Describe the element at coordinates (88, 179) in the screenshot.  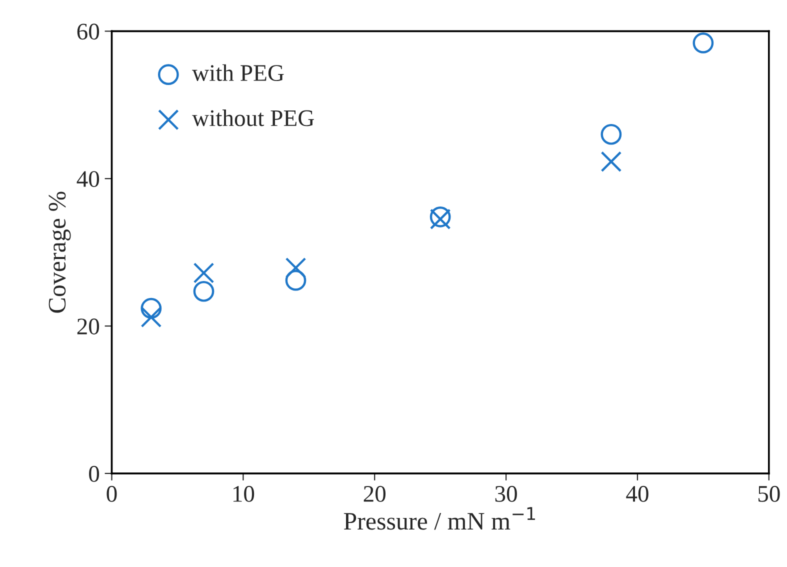
I see `y-tick-label: 40` at that location.